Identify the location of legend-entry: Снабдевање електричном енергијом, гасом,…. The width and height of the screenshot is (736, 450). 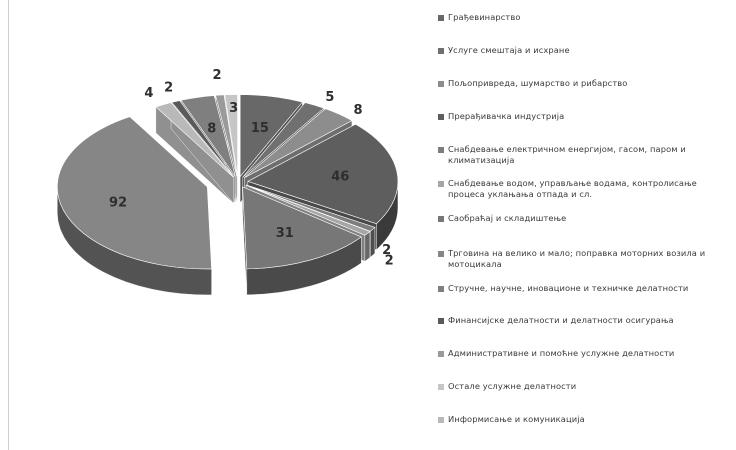
(584, 155).